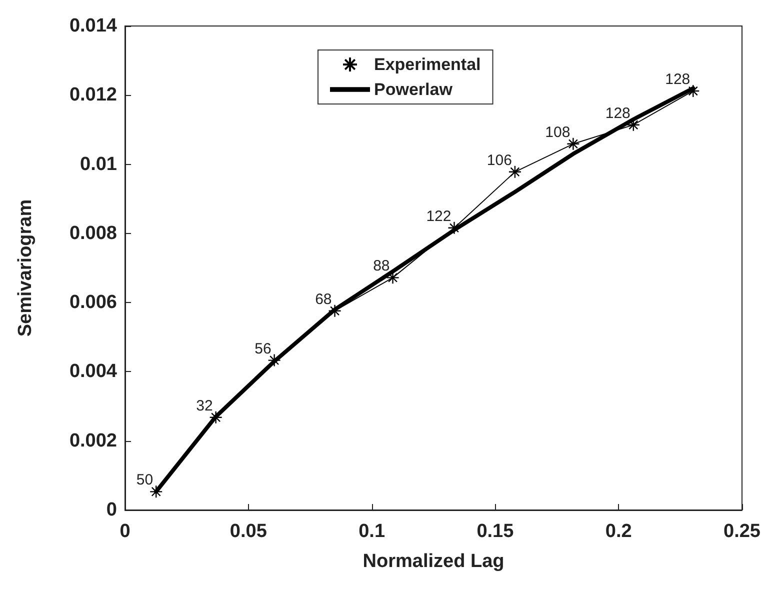 Image resolution: width=782 pixels, height=603 pixels. Describe the element at coordinates (381, 266) in the screenshot. I see `annotation: 88` at that location.